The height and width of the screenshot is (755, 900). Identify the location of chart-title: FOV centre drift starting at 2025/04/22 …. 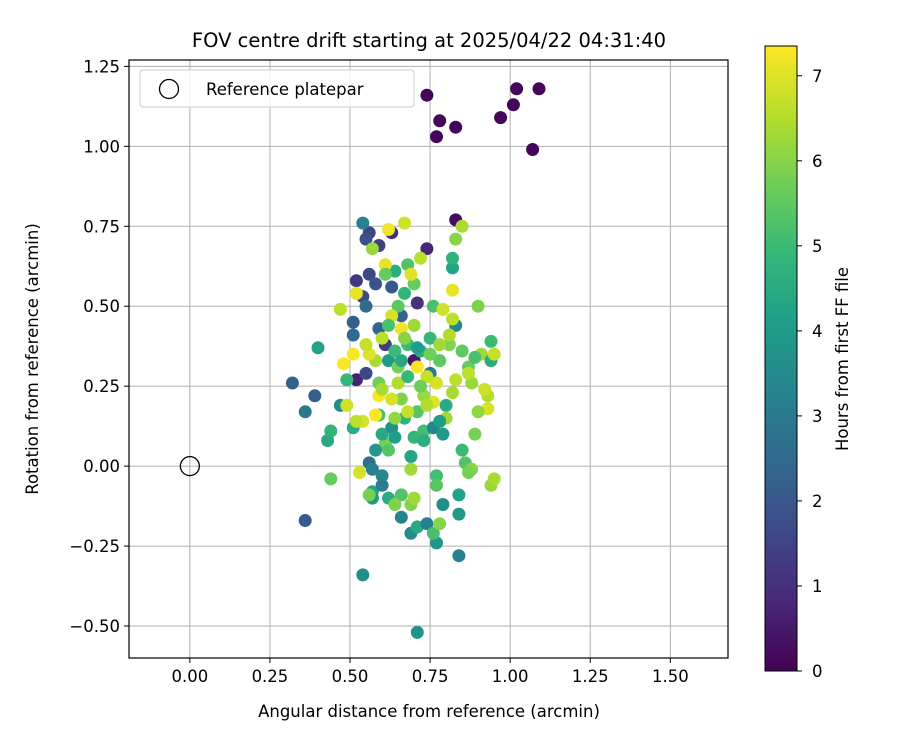
(429, 40).